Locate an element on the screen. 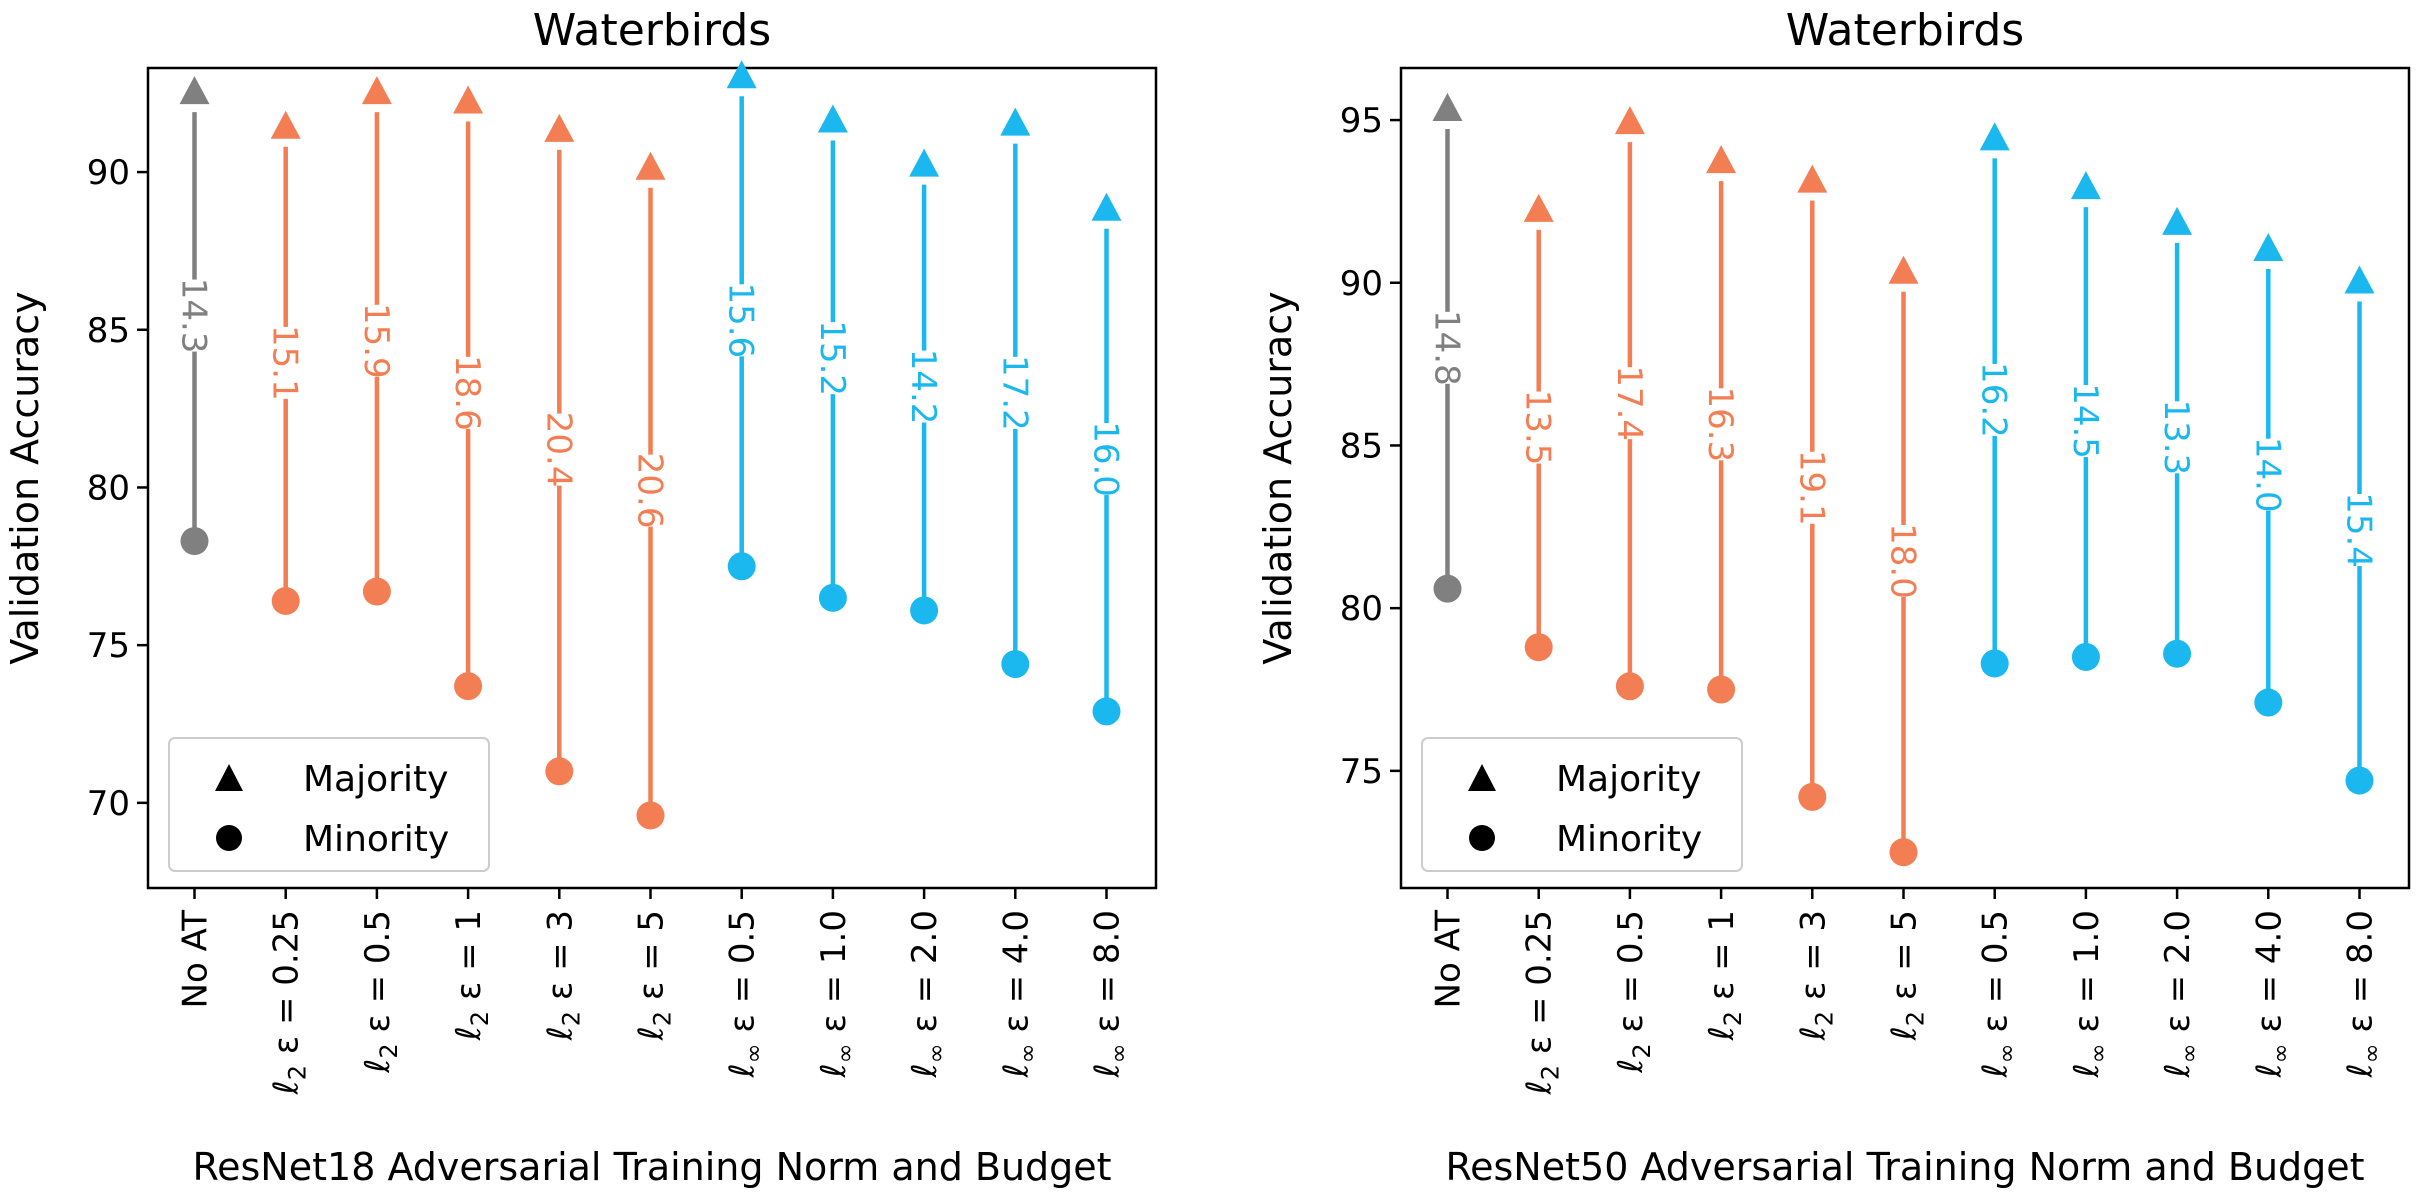 This screenshot has width=2420, height=1198. gap-label-group: 19.1 is located at coordinates (1812, 488).